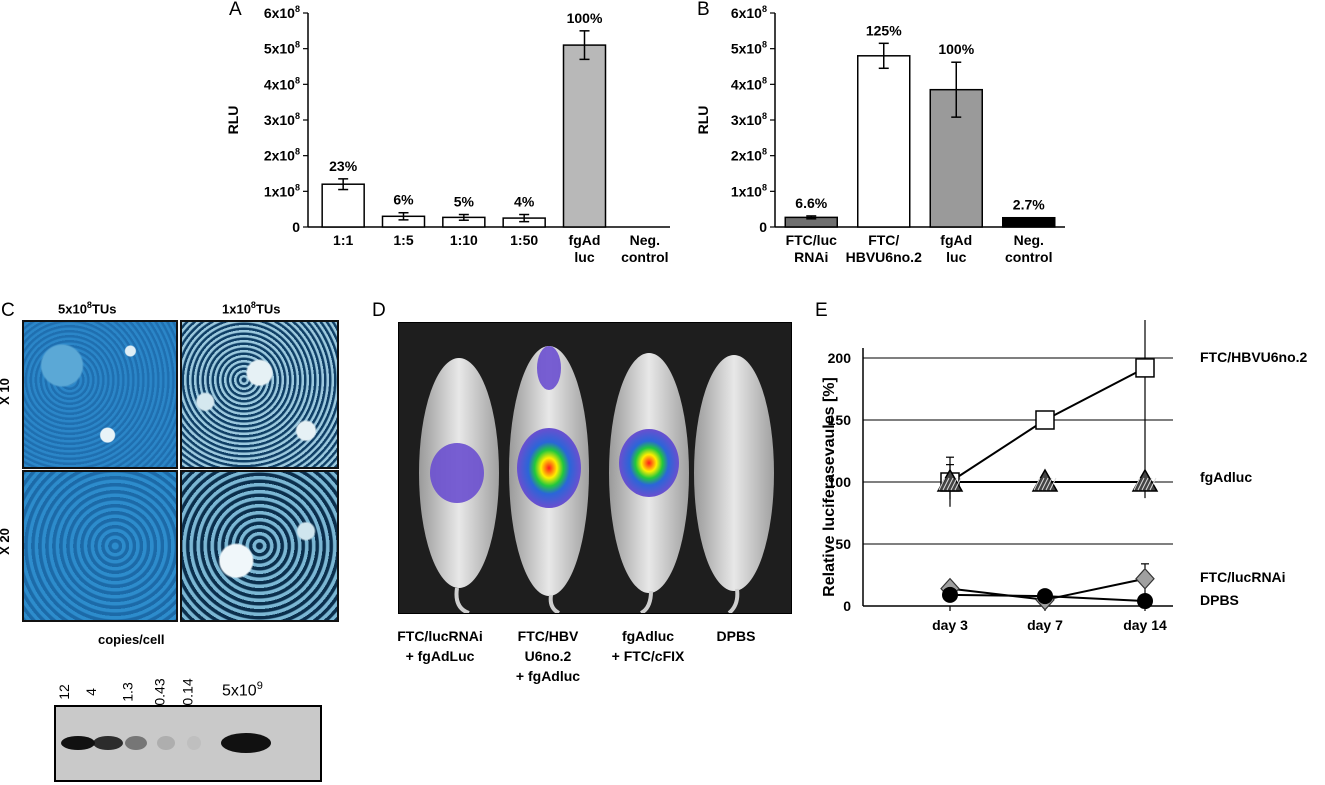  Describe the element at coordinates (1254, 357) in the screenshot. I see `series-name-label: FTC/HBVU6no.2` at that location.